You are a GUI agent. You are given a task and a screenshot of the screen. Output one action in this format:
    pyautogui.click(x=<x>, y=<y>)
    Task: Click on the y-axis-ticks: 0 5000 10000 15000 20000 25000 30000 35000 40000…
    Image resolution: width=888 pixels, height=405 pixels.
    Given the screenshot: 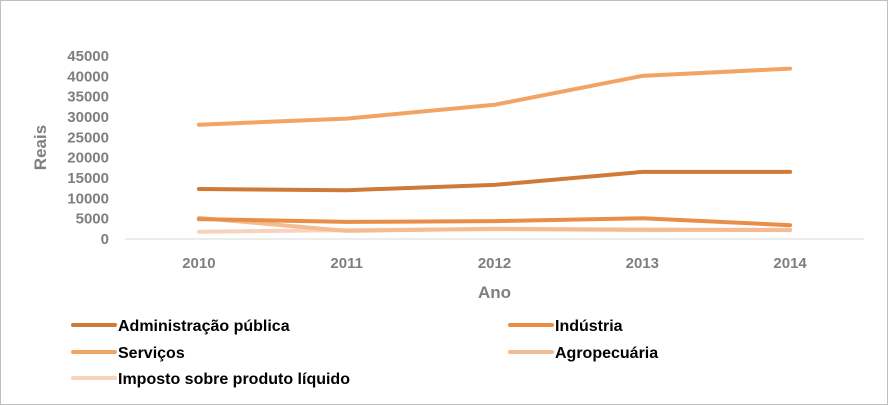 What is the action you would take?
    pyautogui.click(x=88, y=148)
    